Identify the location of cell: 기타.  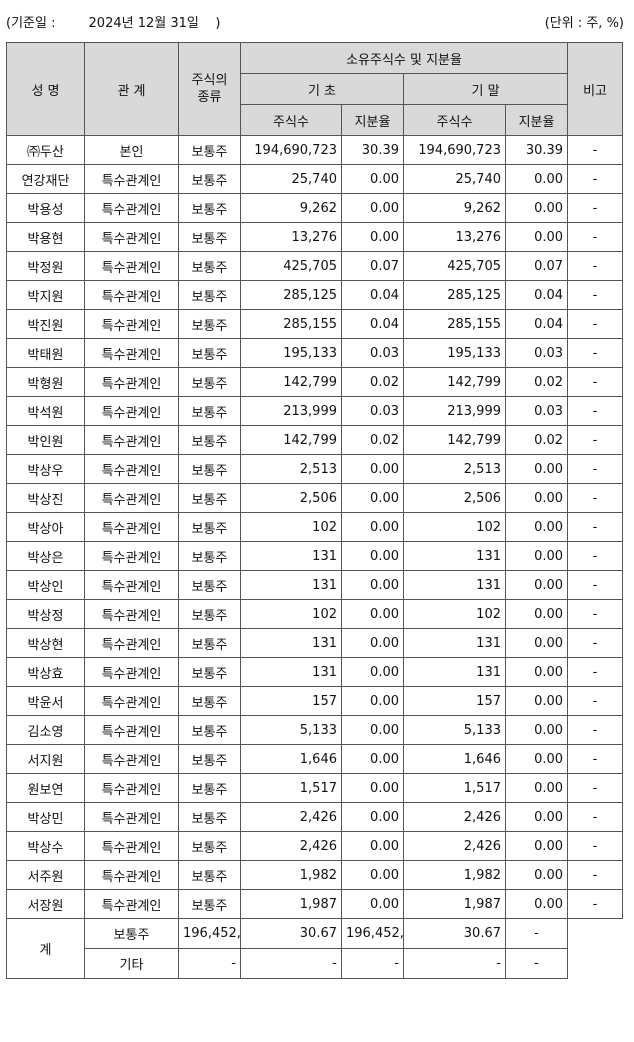
(131, 963).